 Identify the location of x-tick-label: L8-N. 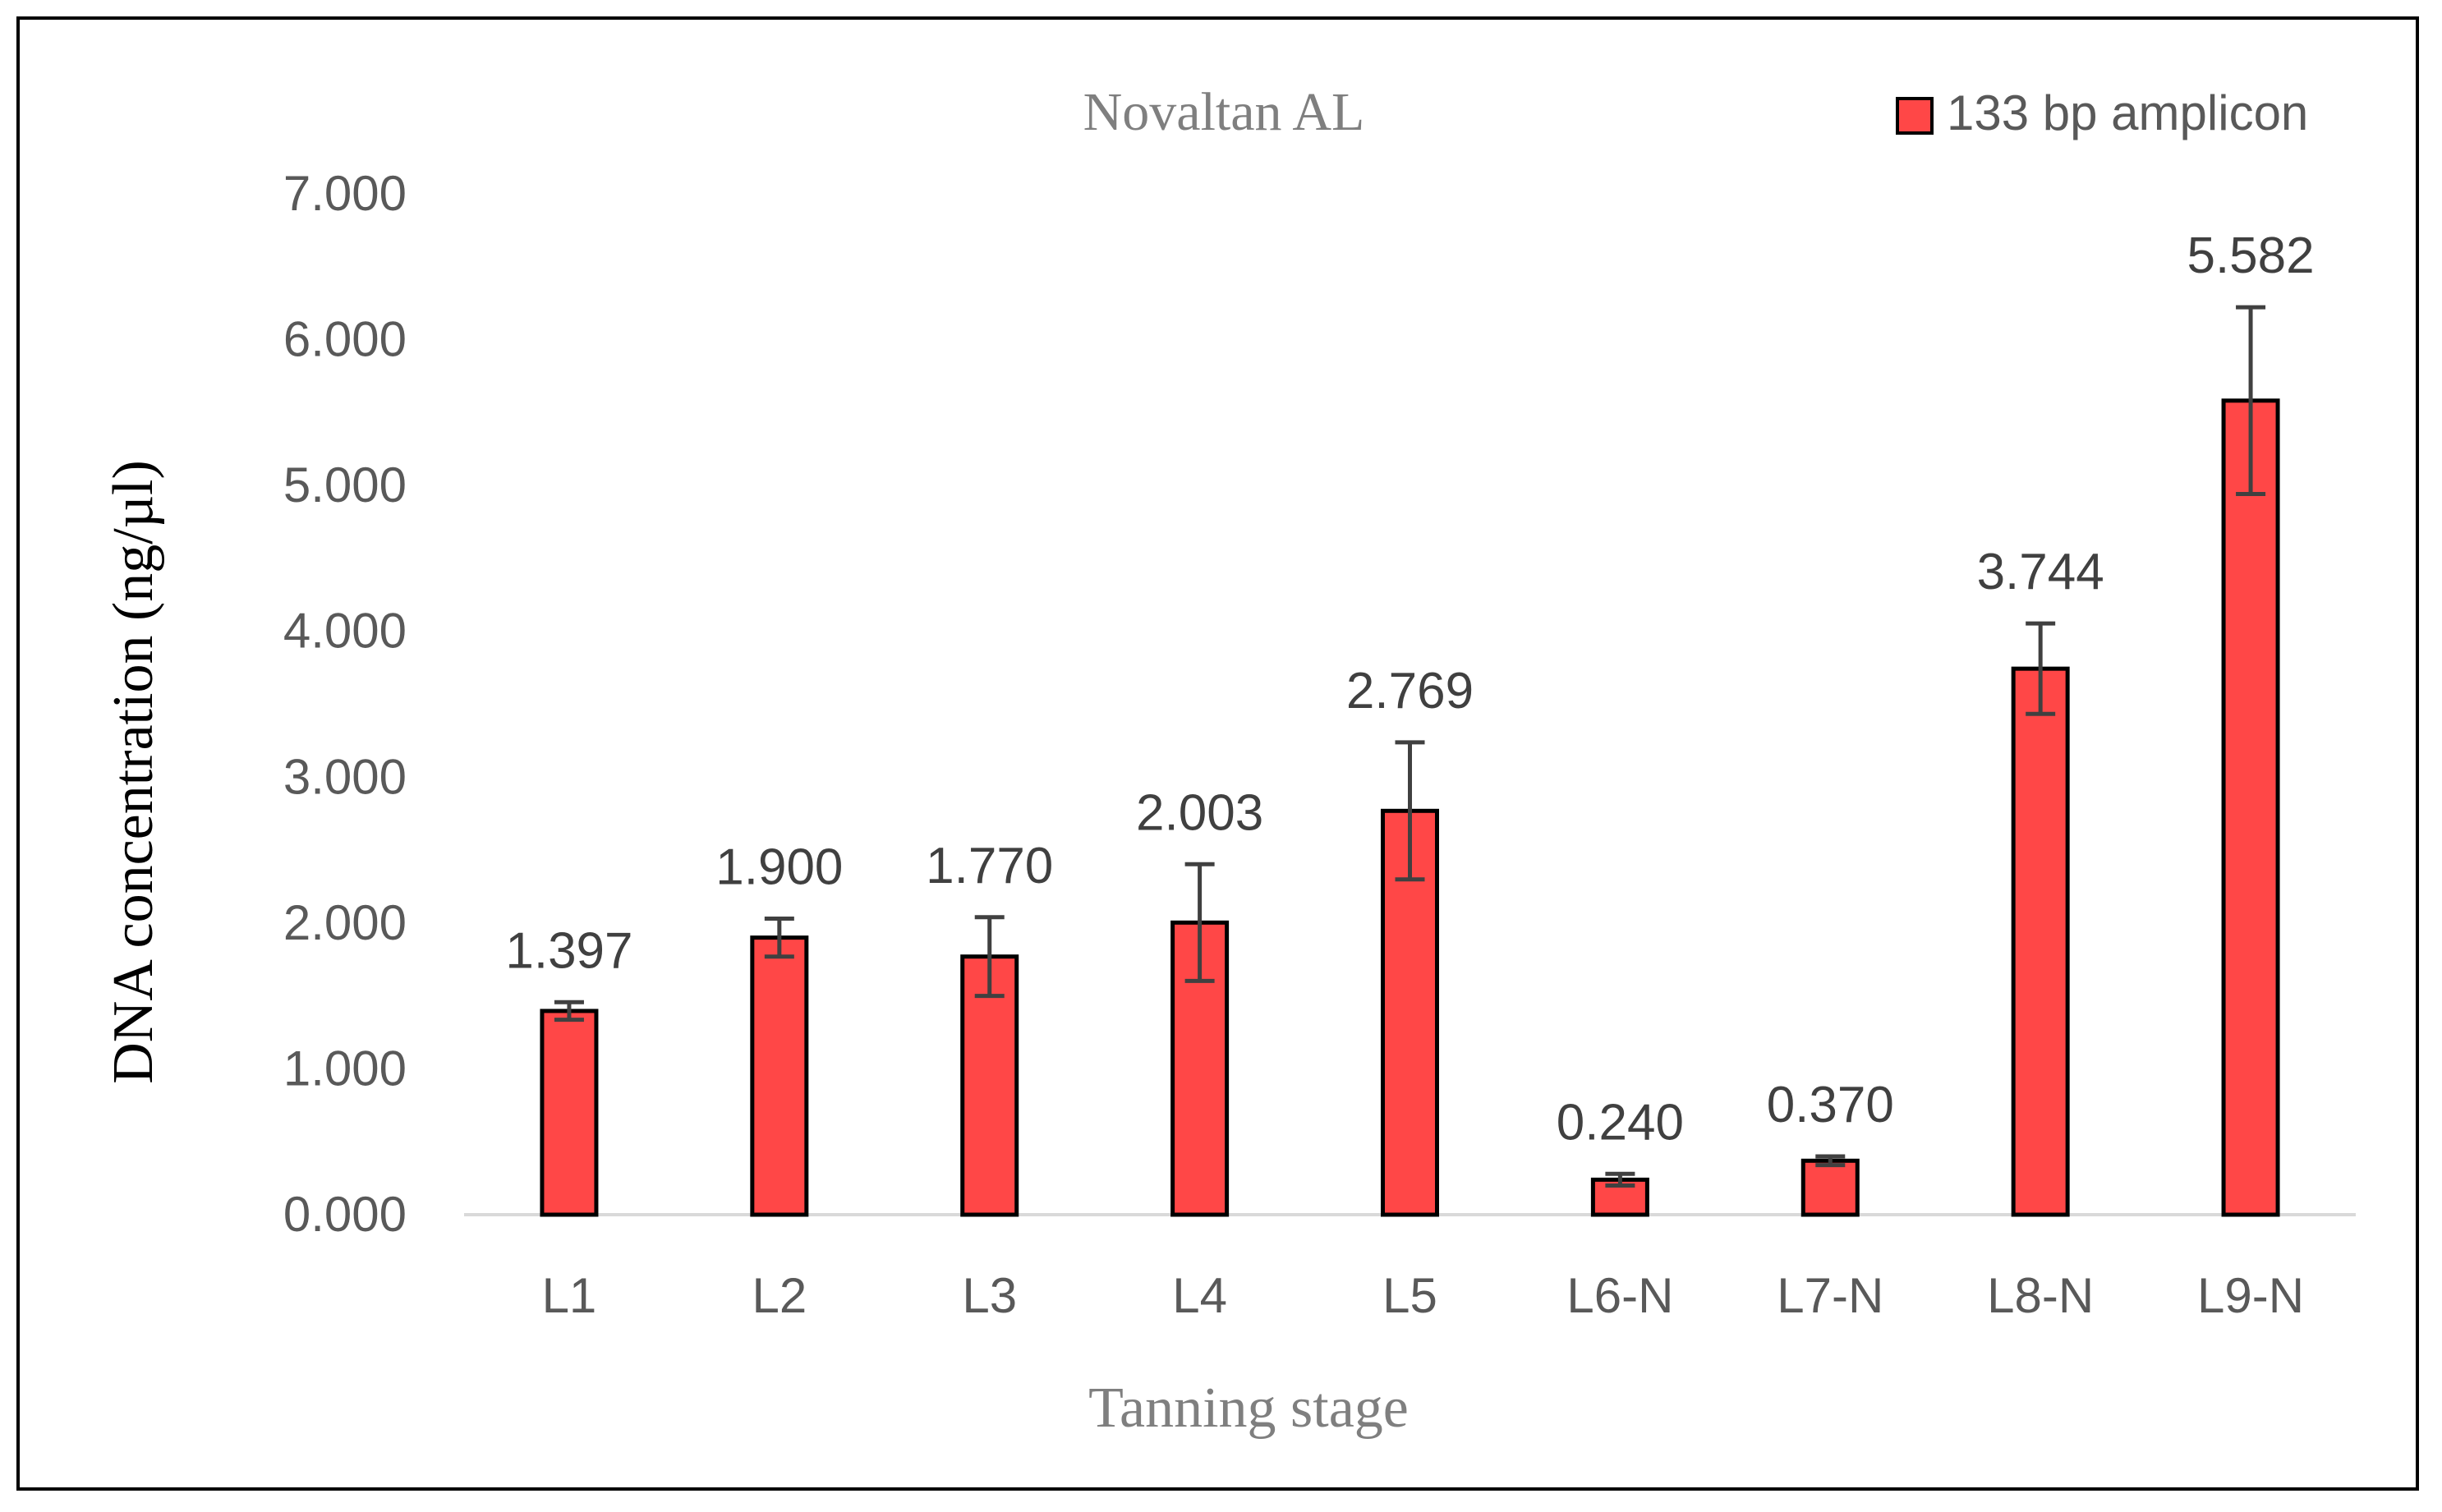
(2040, 1295).